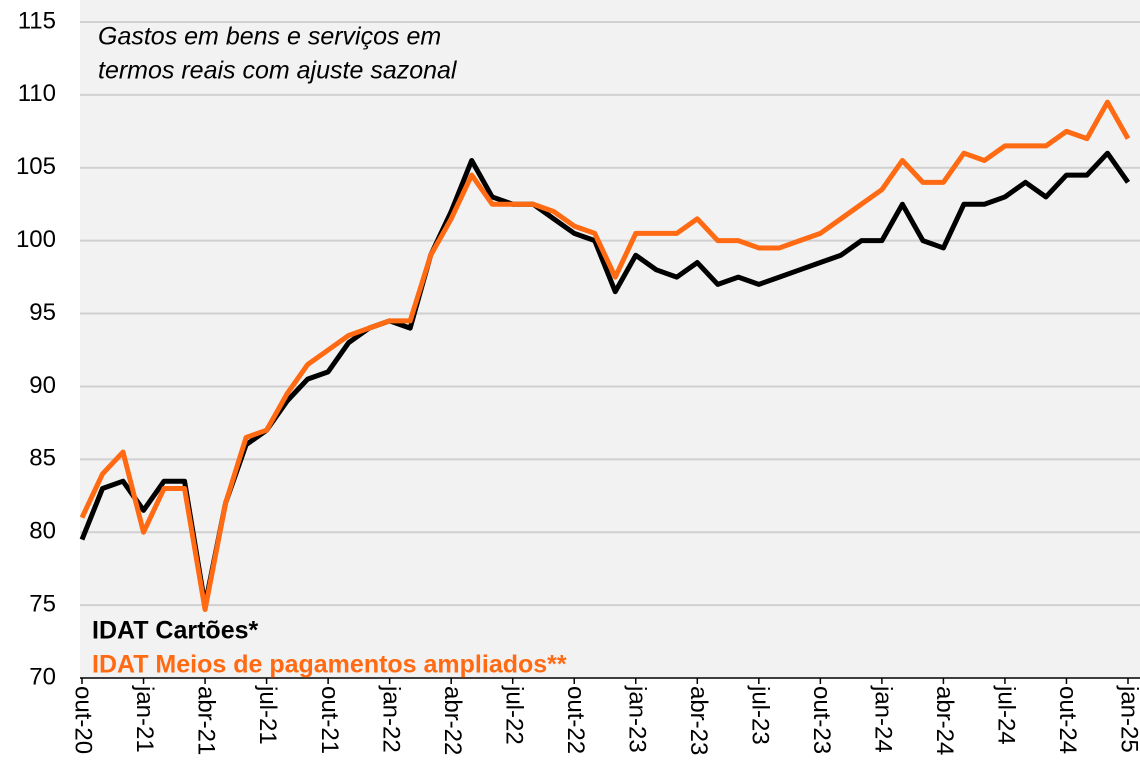 The image size is (1140, 778). I want to click on x-tick-label: jul-23, so click(759, 715).